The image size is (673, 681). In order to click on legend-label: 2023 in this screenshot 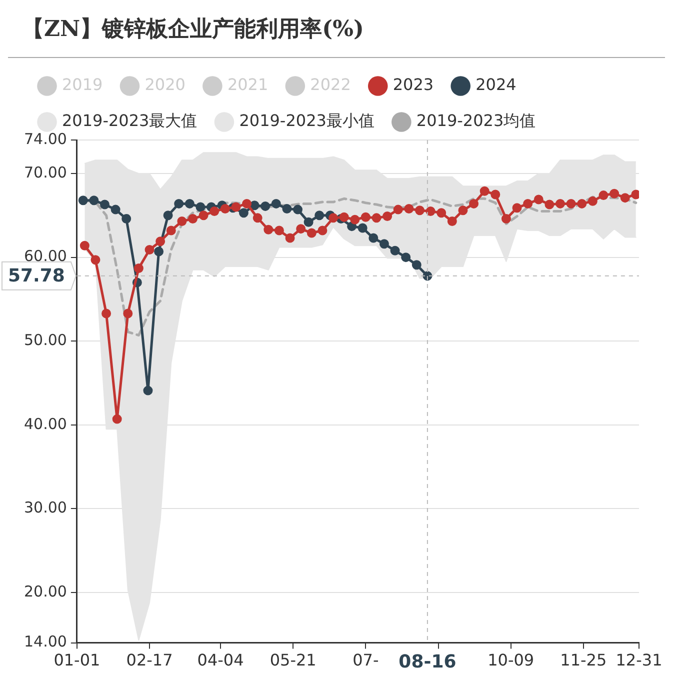, I will do `click(413, 84)`.